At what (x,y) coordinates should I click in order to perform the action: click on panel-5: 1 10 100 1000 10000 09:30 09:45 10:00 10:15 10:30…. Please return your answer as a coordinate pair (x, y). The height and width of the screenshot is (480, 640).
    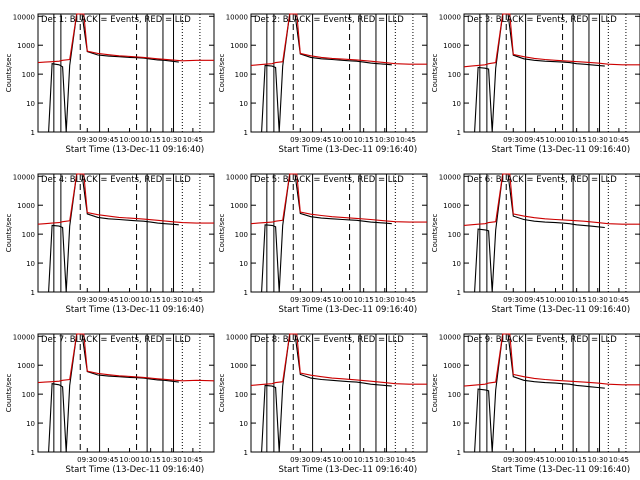
    Looking at the image, I should click on (323, 244).